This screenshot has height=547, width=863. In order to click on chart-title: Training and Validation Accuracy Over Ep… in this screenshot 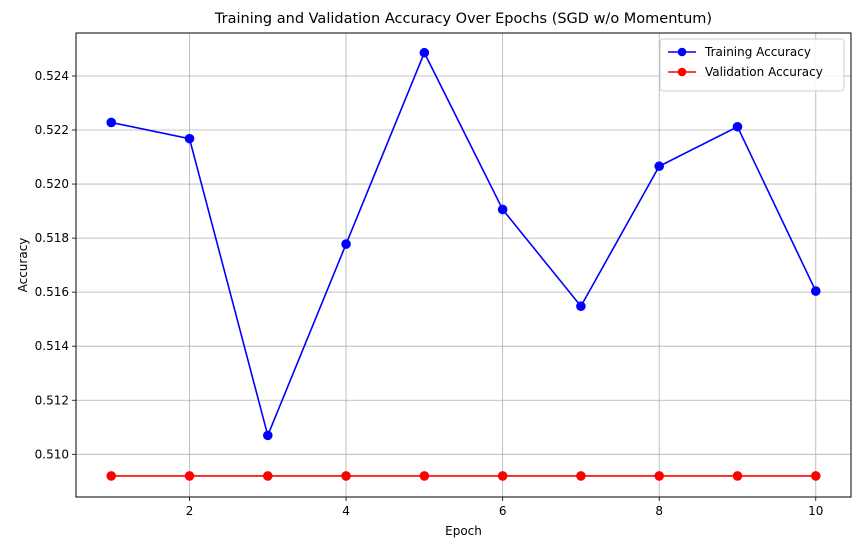, I will do `click(463, 19)`.